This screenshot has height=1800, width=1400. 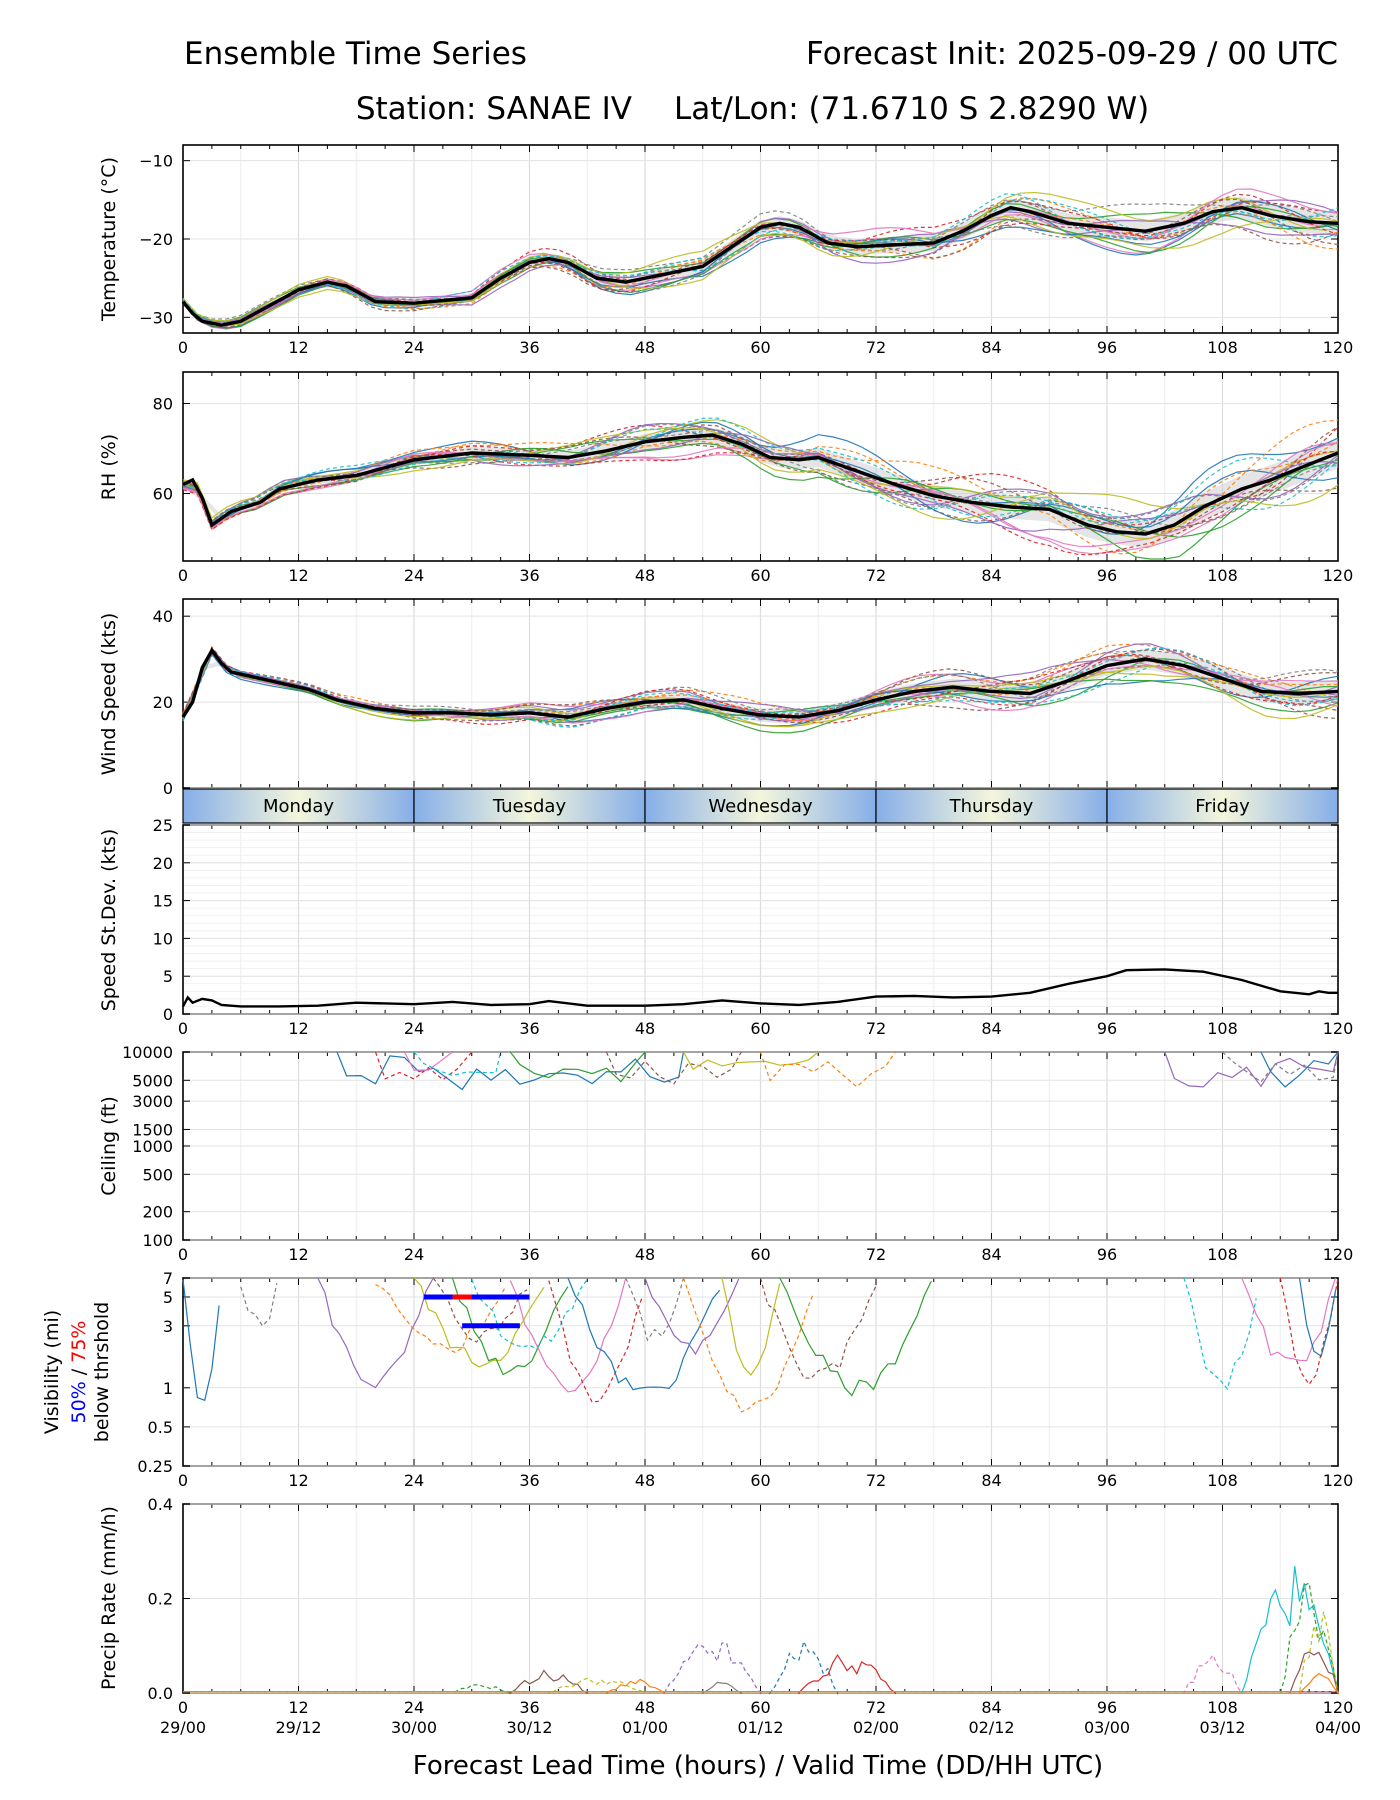 What do you see at coordinates (109, 1146) in the screenshot?
I see `ceiling-ylabel: Ceiling (ft)` at bounding box center [109, 1146].